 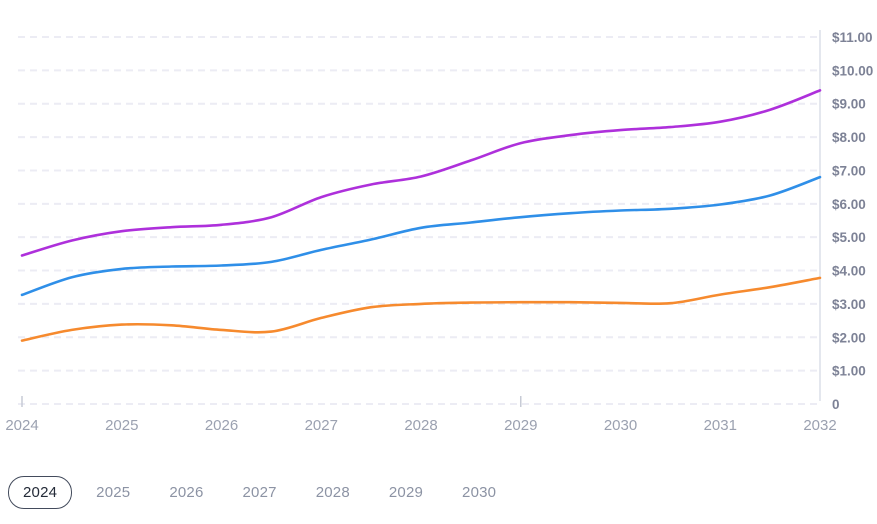 What do you see at coordinates (849, 137) in the screenshot?
I see `y-axis-label: $8.00` at bounding box center [849, 137].